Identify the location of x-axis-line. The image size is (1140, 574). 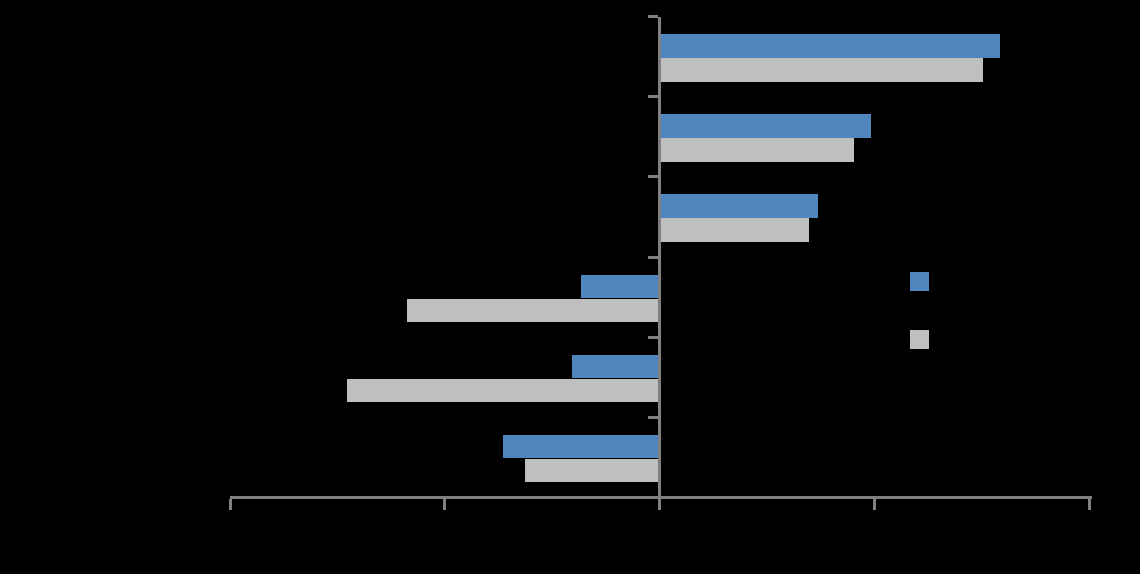
(661, 497).